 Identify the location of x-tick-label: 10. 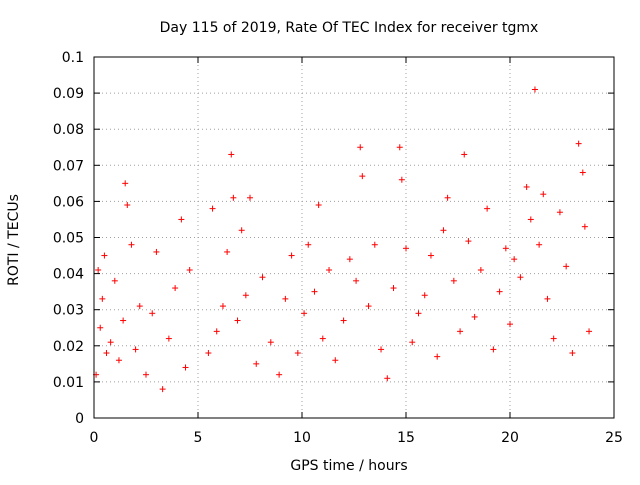
(302, 438).